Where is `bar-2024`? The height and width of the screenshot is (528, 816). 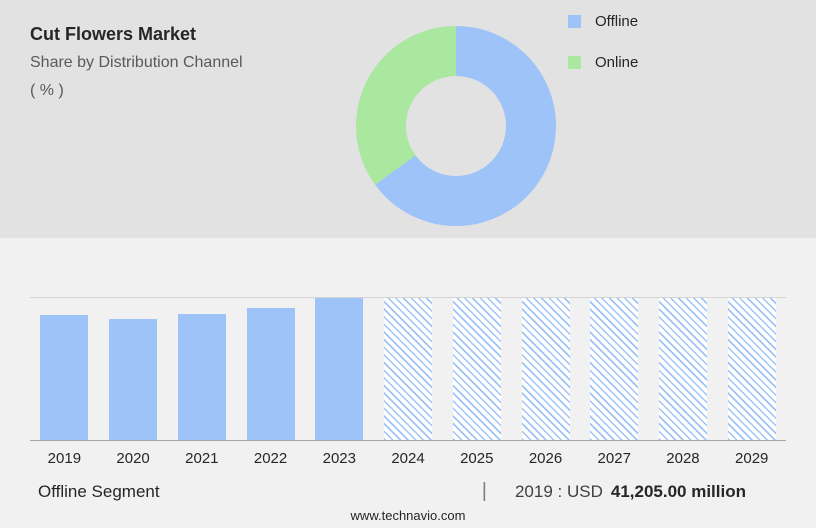
bar-2024 is located at coordinates (408, 369).